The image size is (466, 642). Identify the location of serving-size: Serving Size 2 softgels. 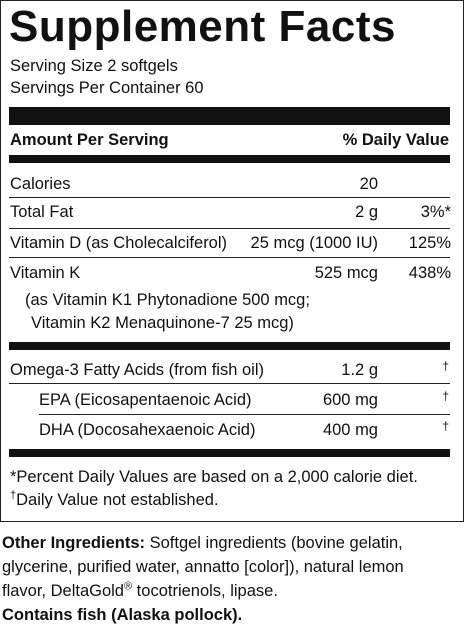
(94, 66).